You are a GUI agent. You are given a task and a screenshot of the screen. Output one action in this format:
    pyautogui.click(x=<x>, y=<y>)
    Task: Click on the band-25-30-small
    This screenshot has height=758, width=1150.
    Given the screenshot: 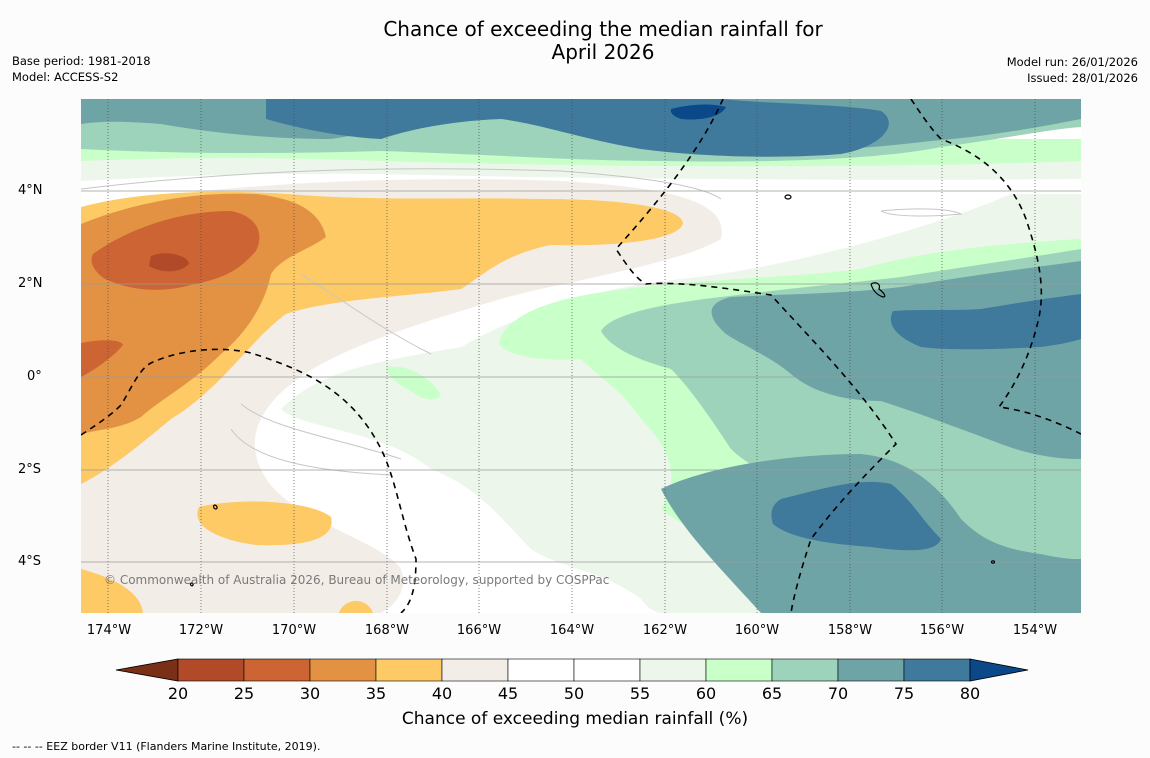 What is the action you would take?
    pyautogui.click(x=102, y=358)
    